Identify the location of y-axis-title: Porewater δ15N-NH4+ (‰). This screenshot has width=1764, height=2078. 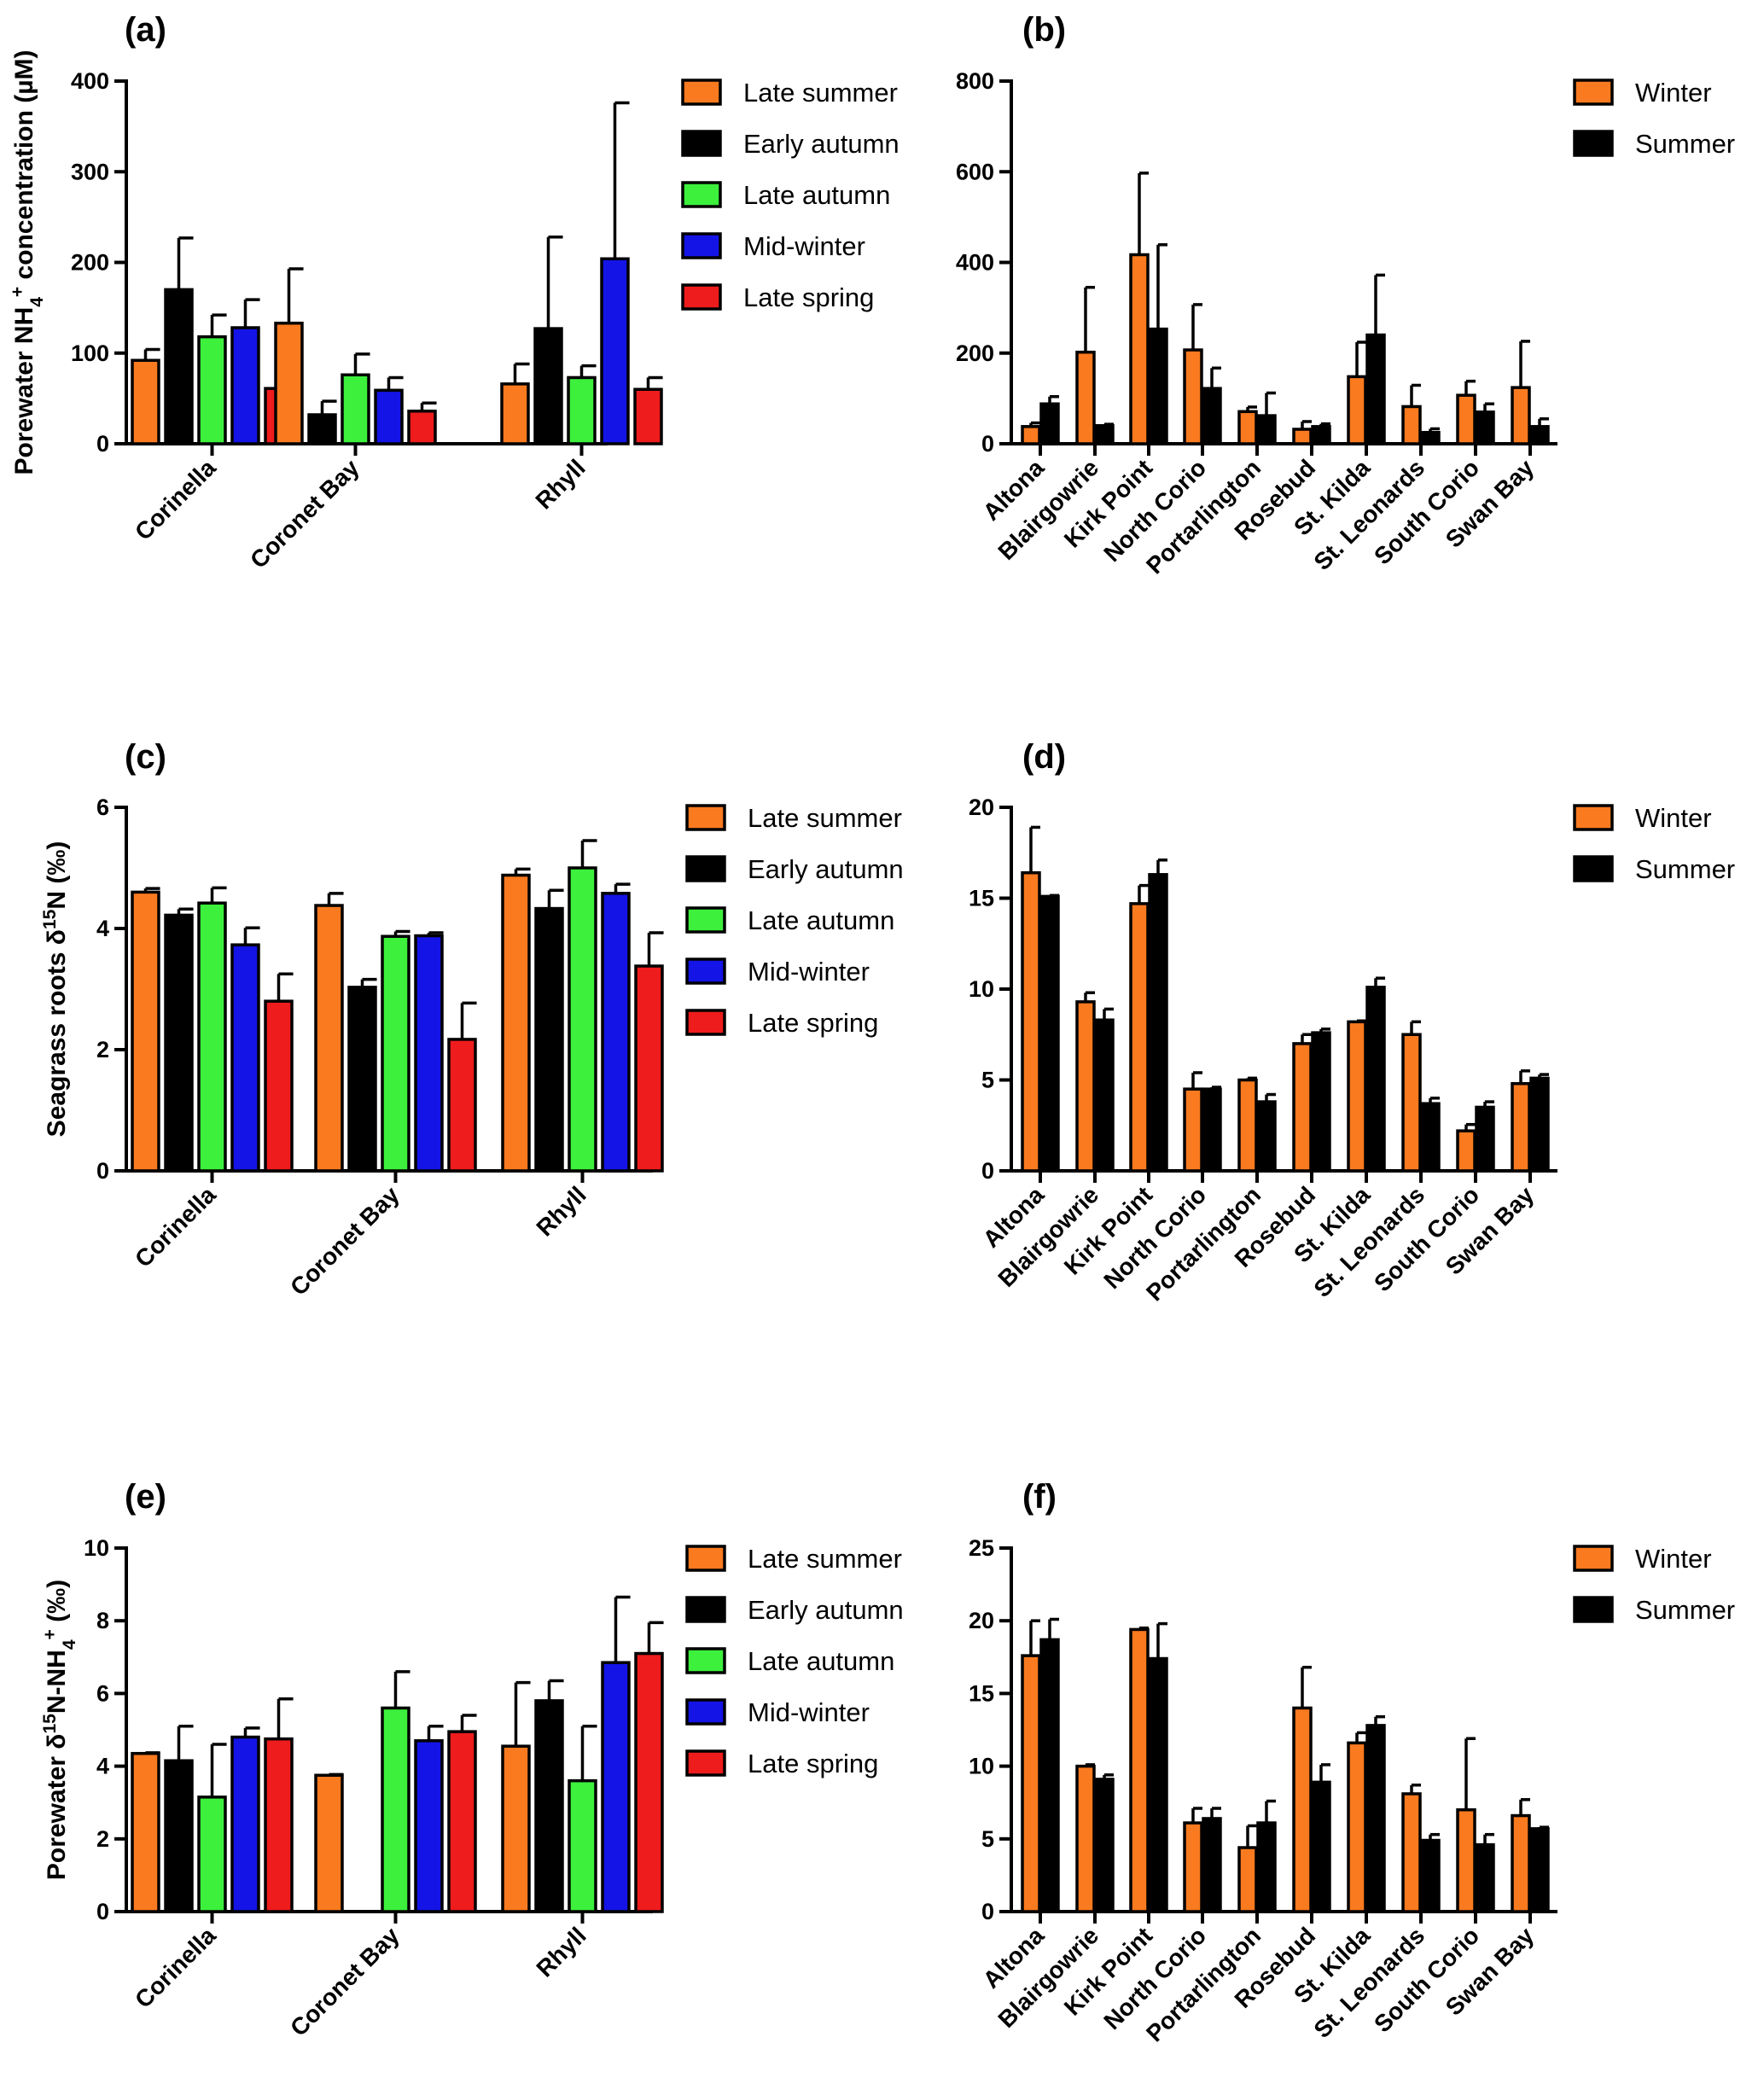
(60, 1730).